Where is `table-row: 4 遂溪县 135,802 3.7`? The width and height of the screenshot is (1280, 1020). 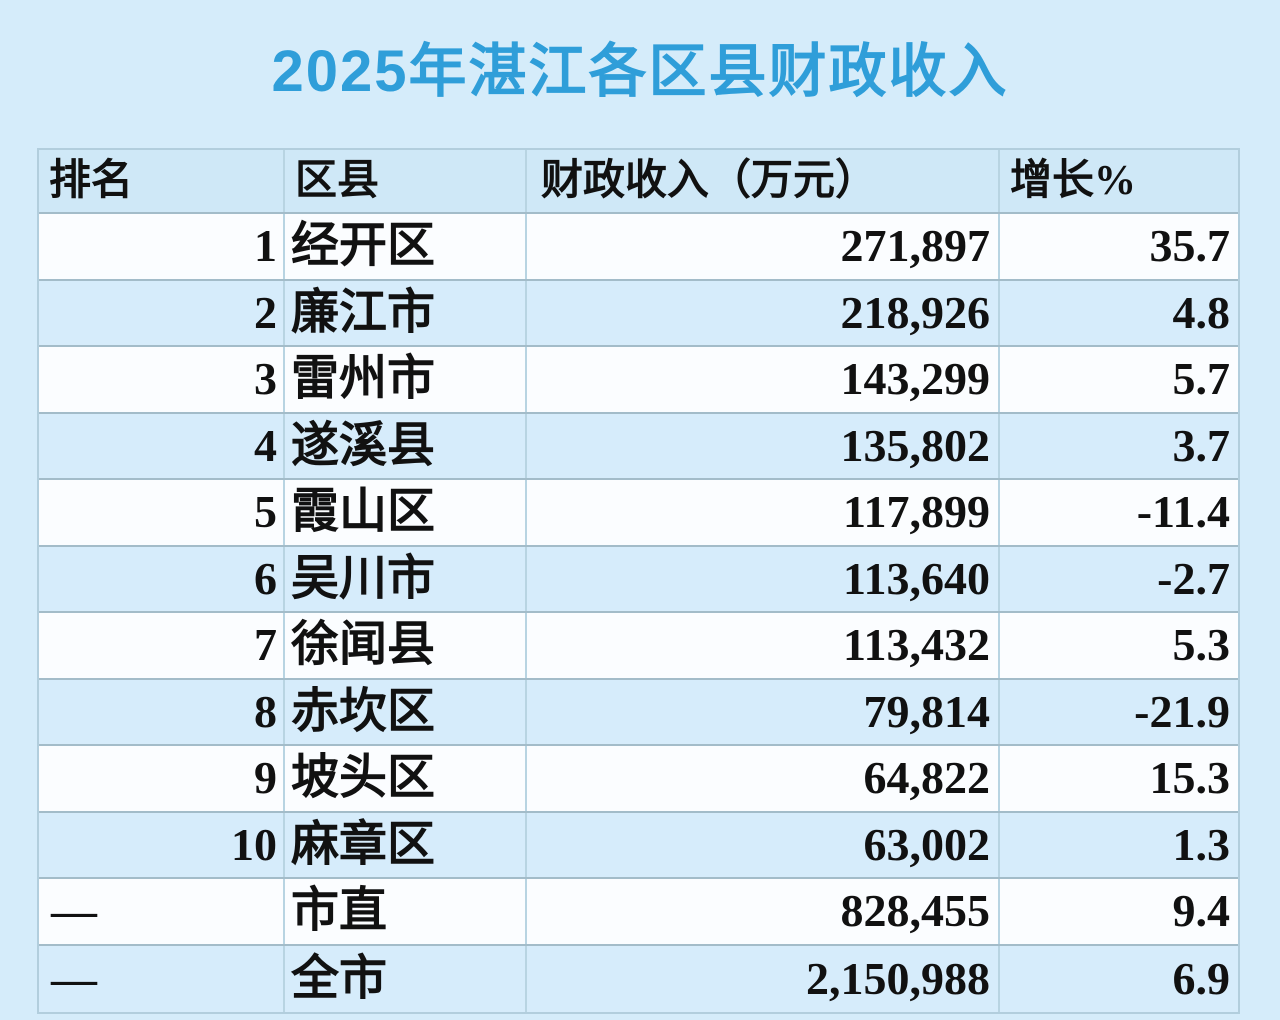 table-row: 4 遂溪县 135,802 3.7 is located at coordinates (638, 446).